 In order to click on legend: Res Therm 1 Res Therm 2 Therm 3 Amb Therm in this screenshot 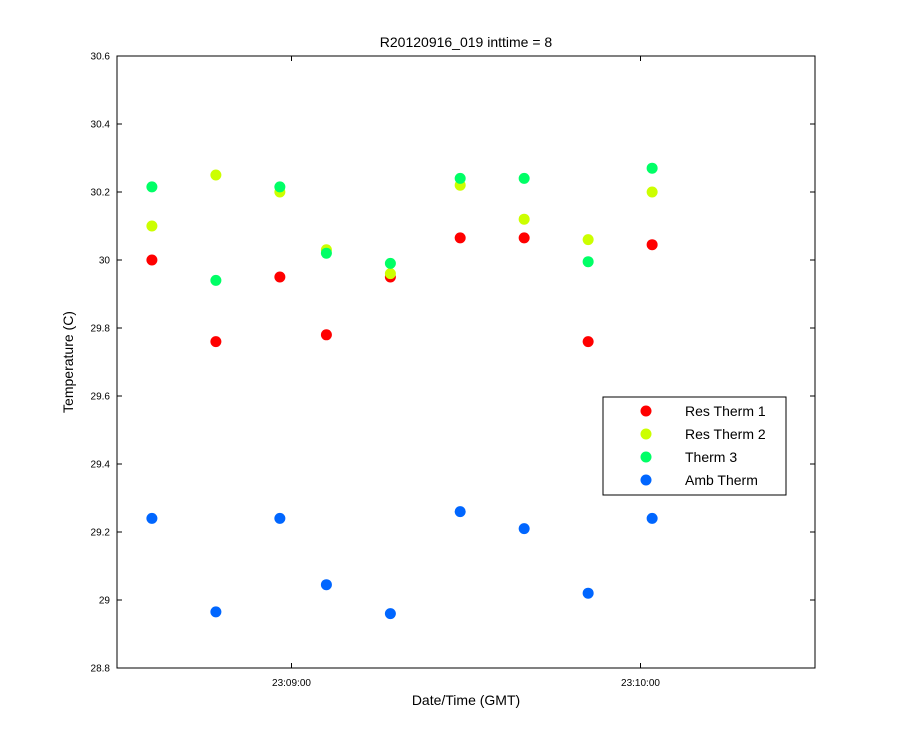, I will do `click(694, 446)`.